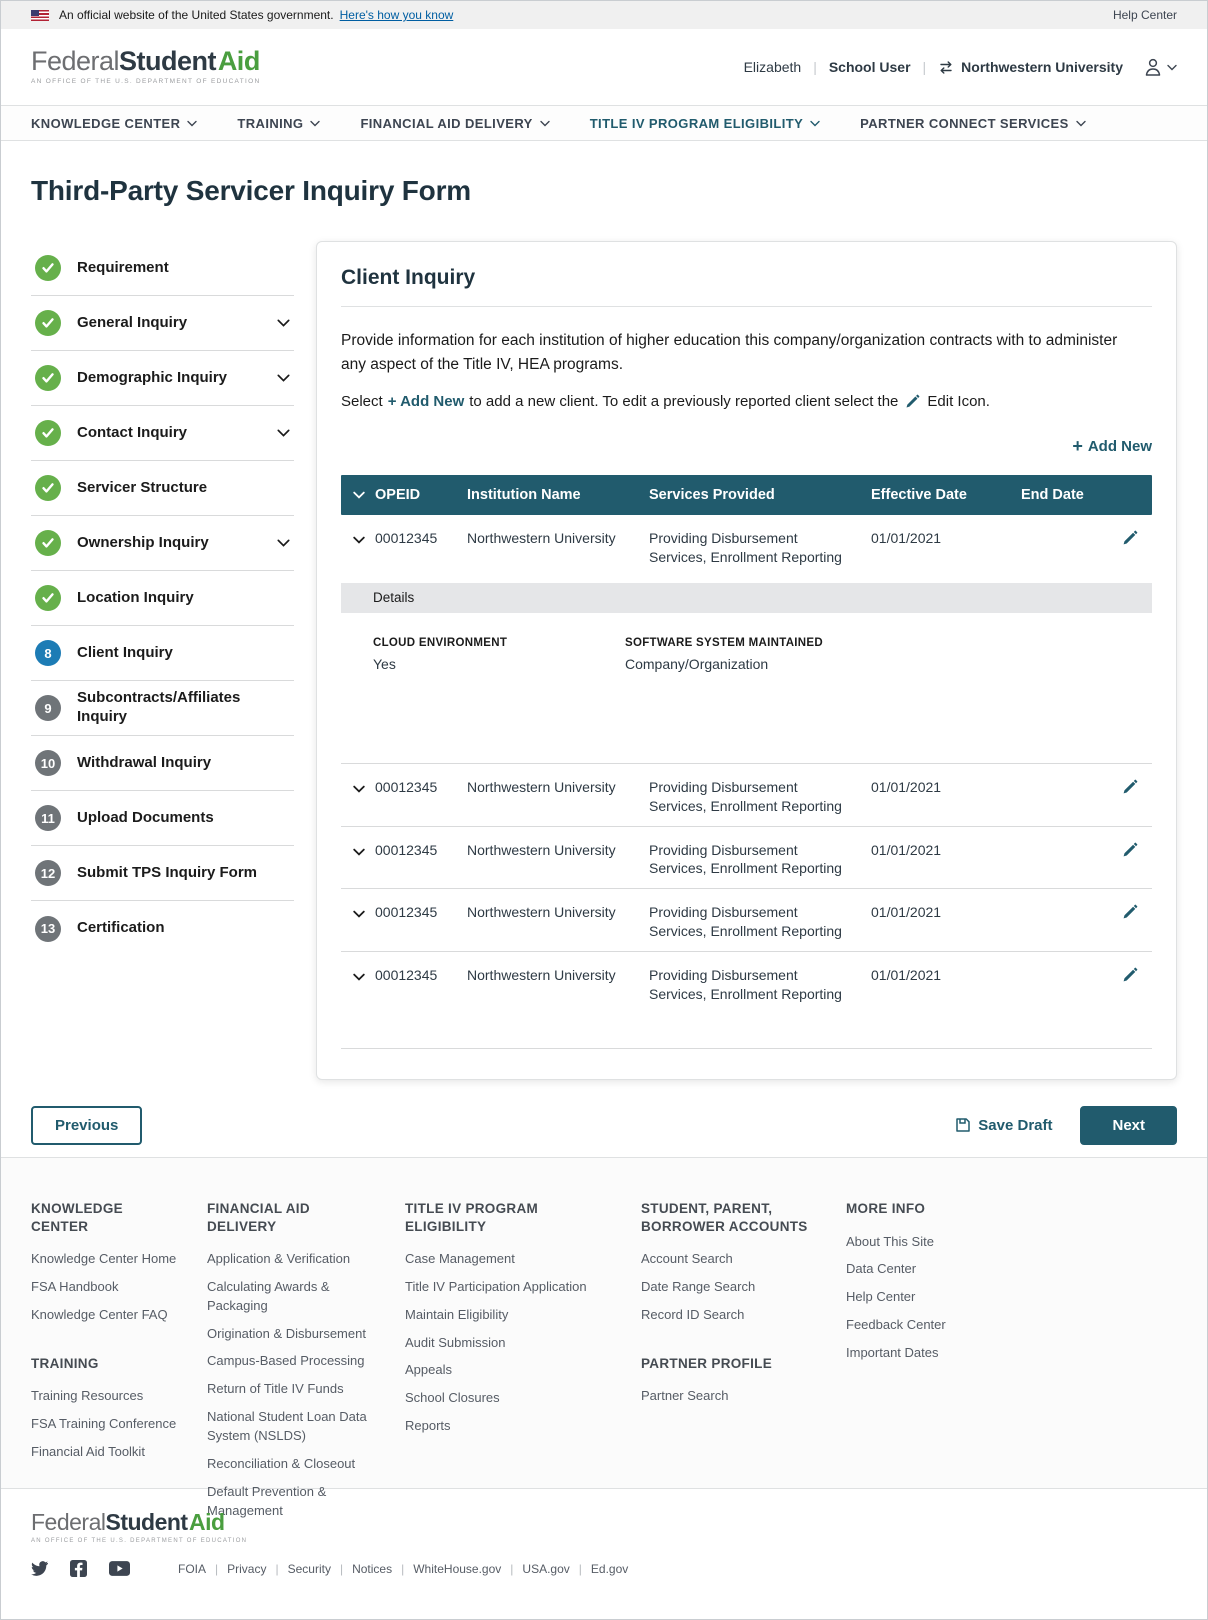 The image size is (1208, 1620). Describe the element at coordinates (1159, 67) in the screenshot. I see `account-menu` at that location.